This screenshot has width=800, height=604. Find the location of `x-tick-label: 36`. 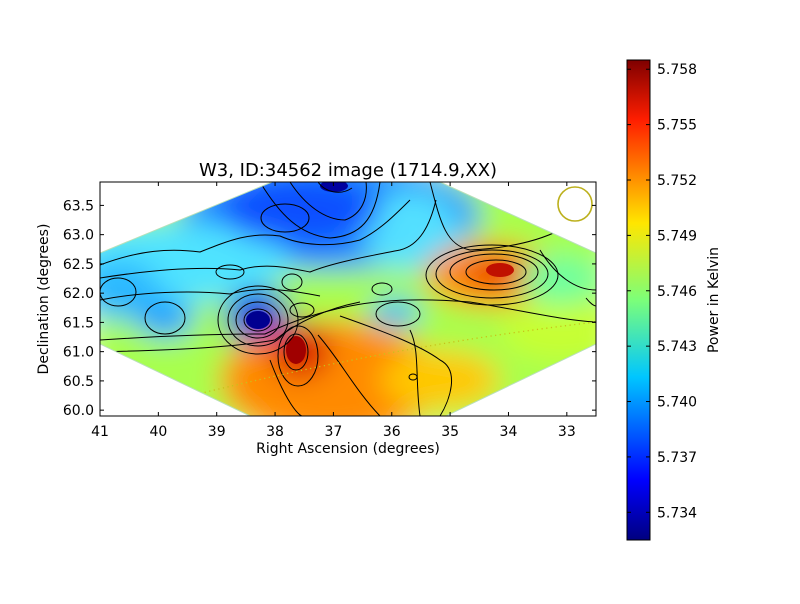

x-tick-label: 36 is located at coordinates (392, 432).